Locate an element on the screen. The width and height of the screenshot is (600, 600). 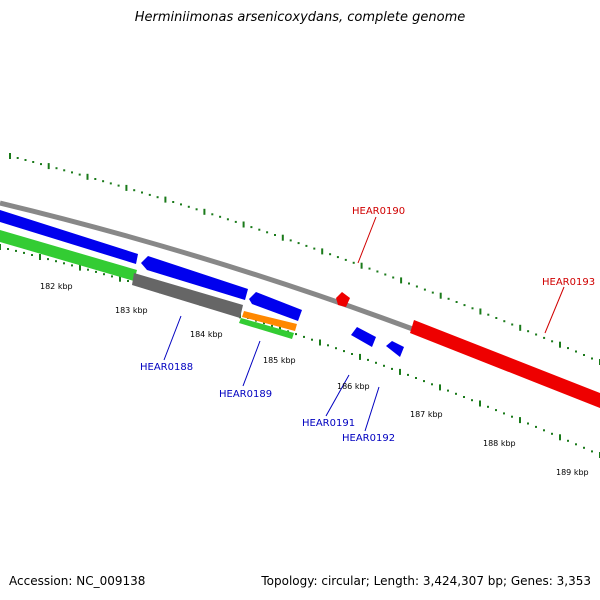
gene-gray is located at coordinates (187, 295).